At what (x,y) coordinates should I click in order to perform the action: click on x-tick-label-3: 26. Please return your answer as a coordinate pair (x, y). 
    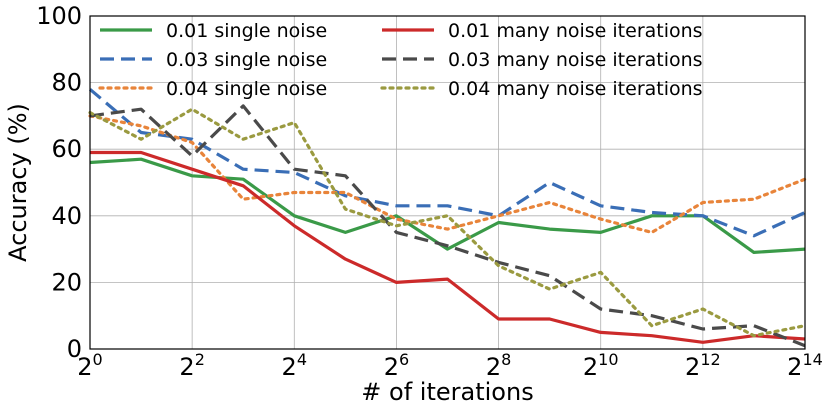
    Looking at the image, I should click on (396, 365).